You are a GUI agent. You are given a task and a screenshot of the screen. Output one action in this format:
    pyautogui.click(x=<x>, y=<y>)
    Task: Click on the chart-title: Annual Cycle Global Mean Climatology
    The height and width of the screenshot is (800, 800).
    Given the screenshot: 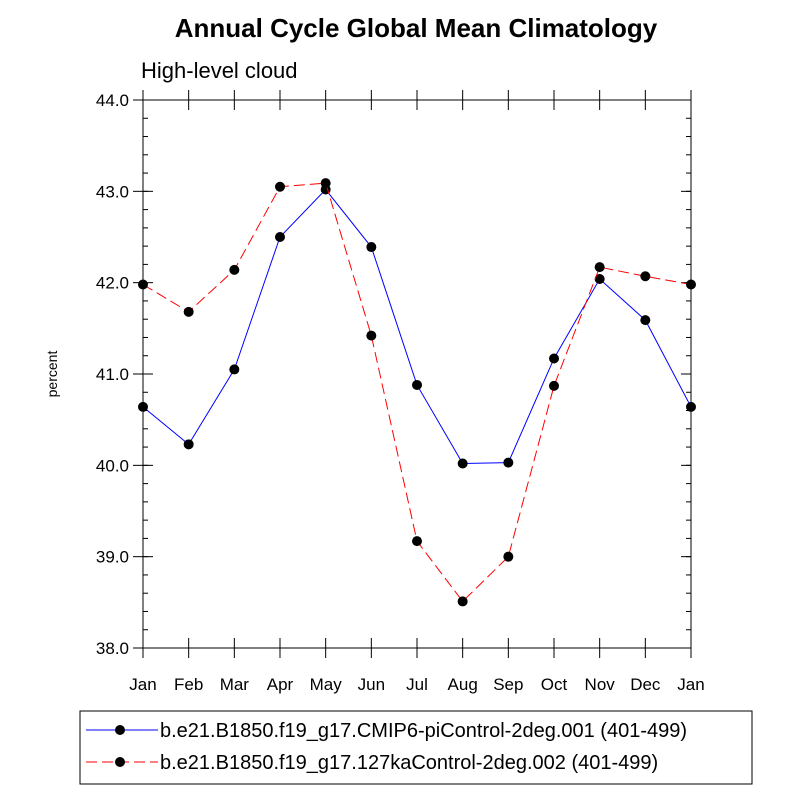 What is the action you would take?
    pyautogui.click(x=416, y=28)
    